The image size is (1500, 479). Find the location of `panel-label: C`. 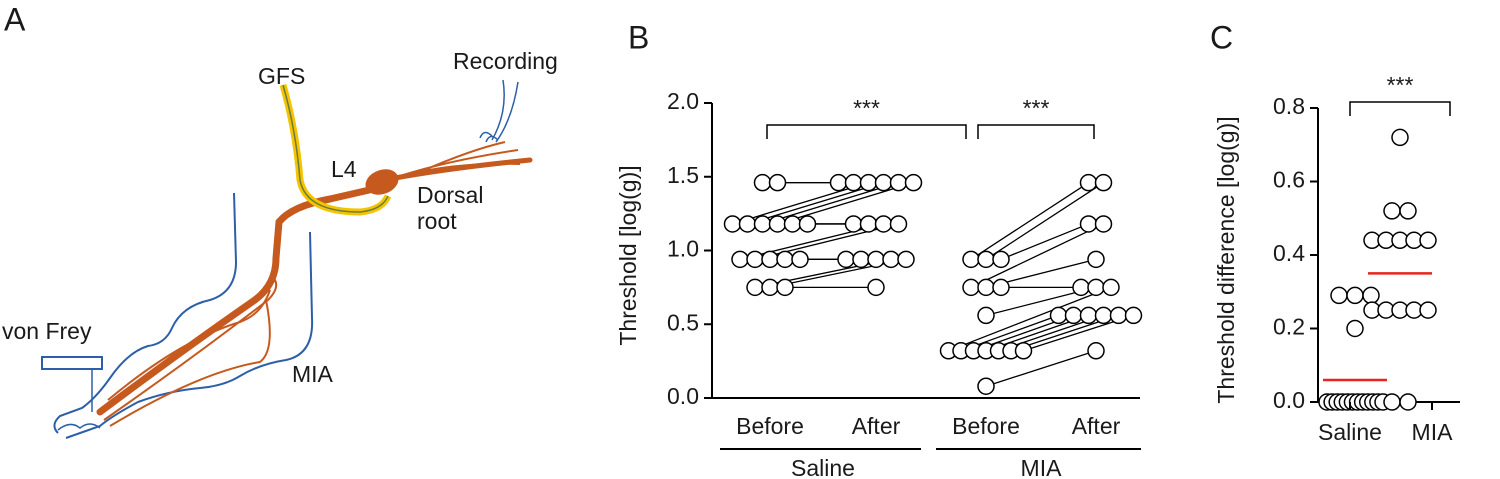

panel-label: C is located at coordinates (1221, 37).